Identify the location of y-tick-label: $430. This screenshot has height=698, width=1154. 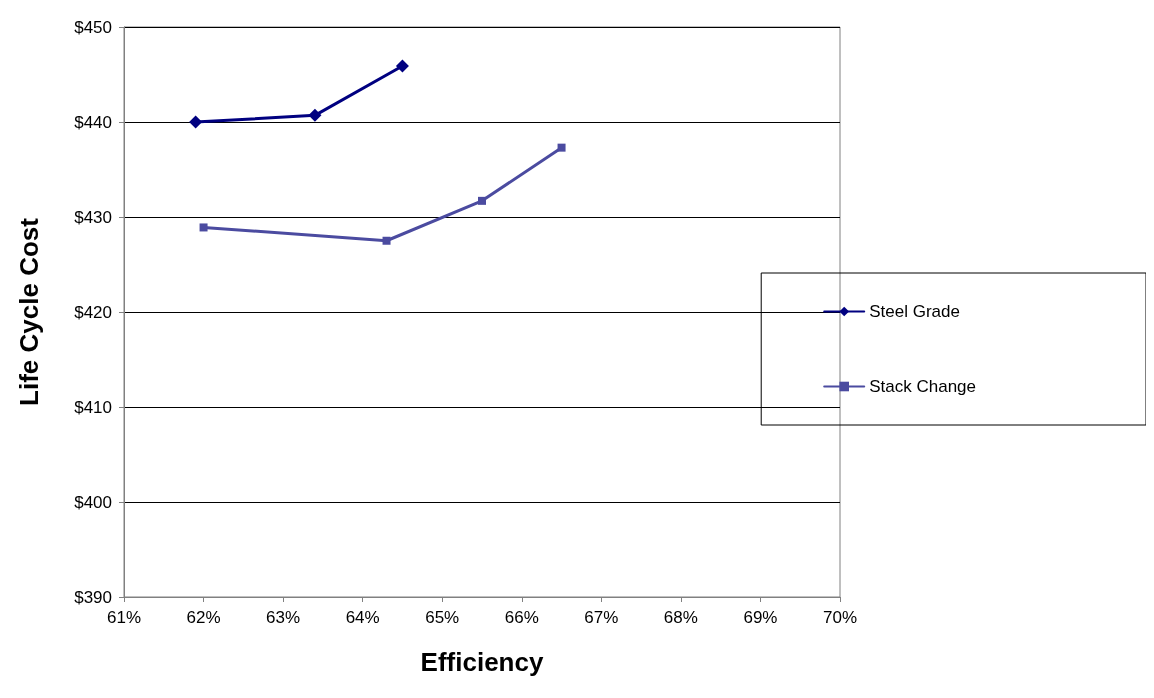
(93, 217).